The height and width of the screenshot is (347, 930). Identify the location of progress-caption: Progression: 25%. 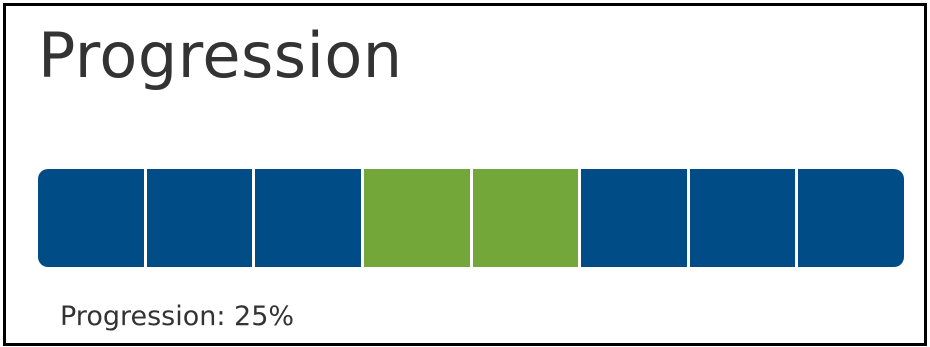
(177, 316).